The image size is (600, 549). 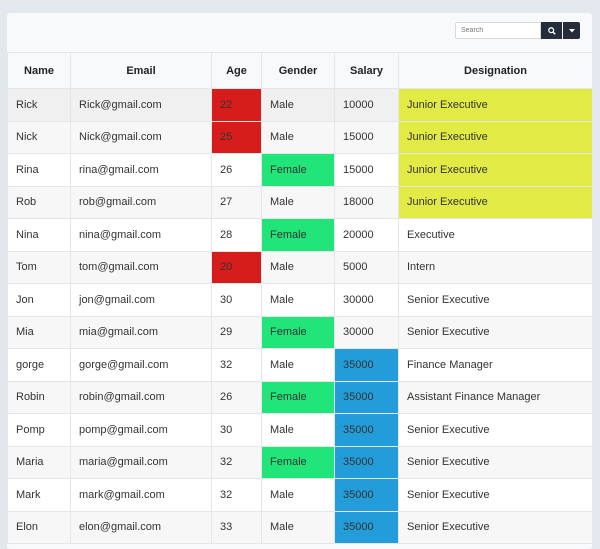 What do you see at coordinates (39, 495) in the screenshot?
I see `cell-name: Mark` at bounding box center [39, 495].